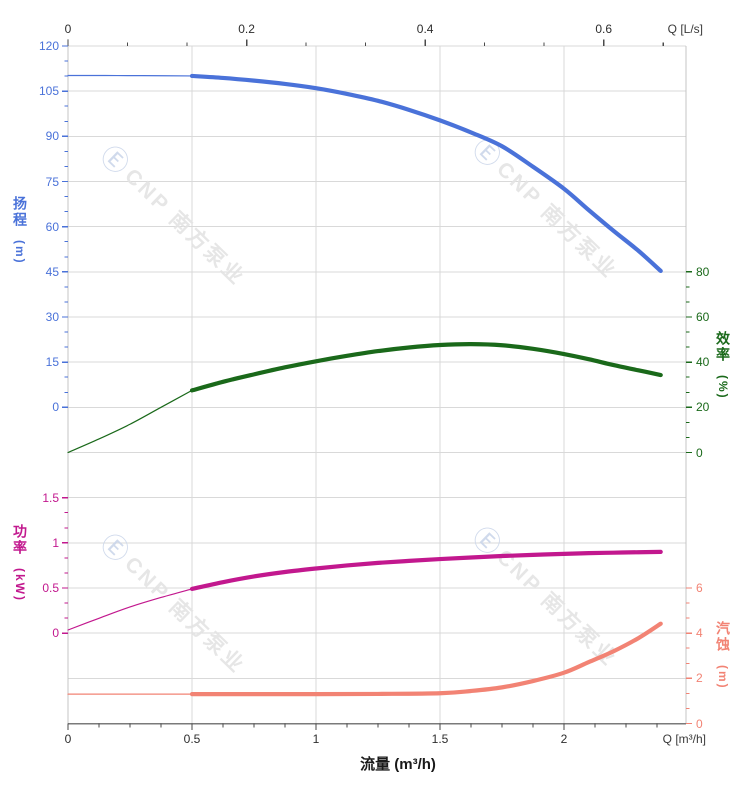 The width and height of the screenshot is (752, 797). Describe the element at coordinates (426, 570) in the screenshot. I see `power-curve` at that location.